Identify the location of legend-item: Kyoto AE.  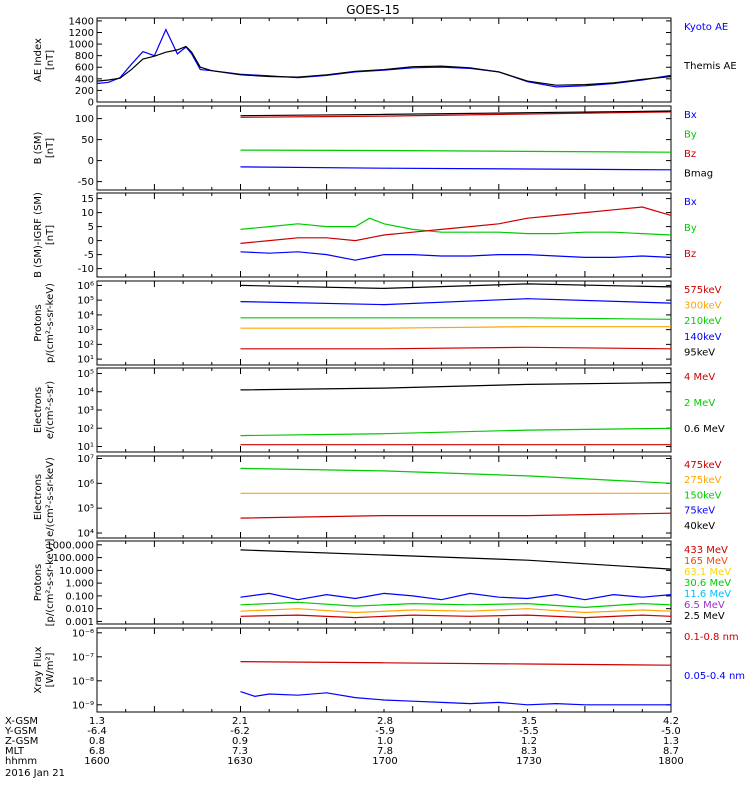
(706, 27).